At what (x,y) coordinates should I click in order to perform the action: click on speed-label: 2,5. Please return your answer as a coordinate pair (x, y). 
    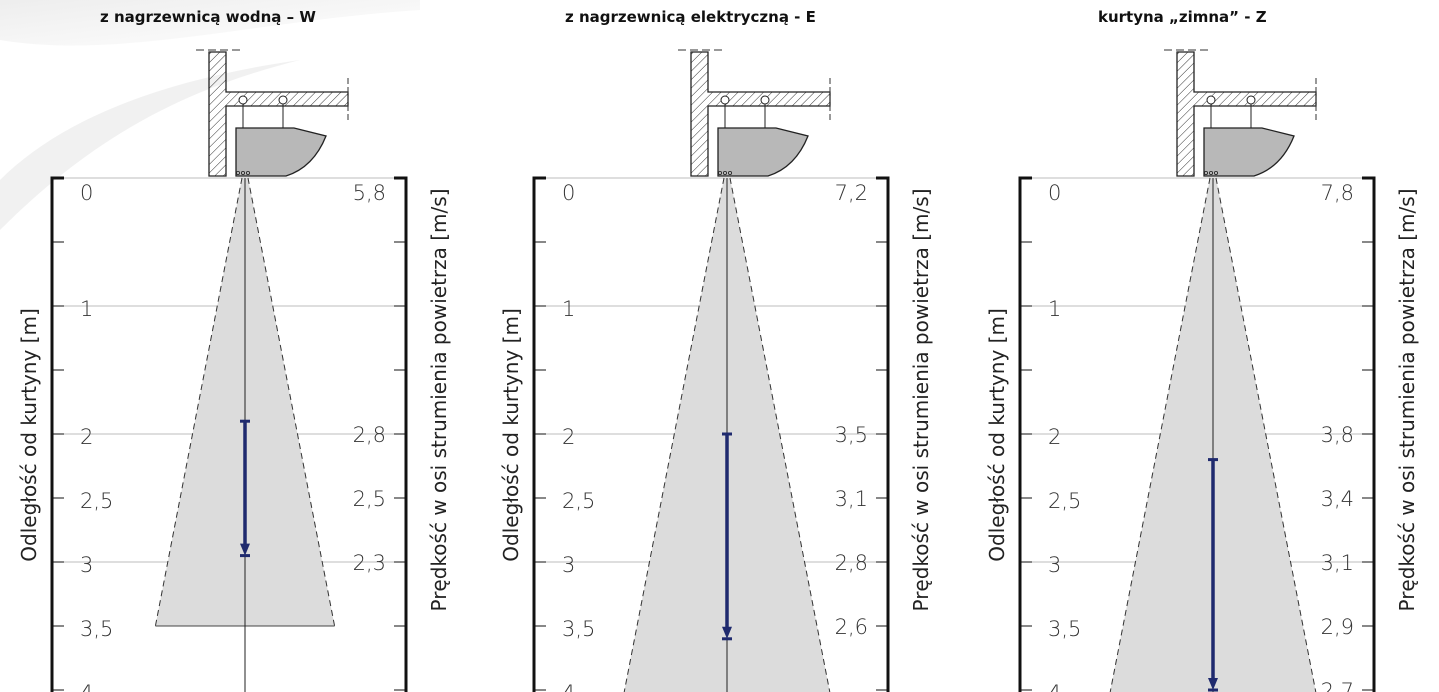
    Looking at the image, I should click on (369, 499).